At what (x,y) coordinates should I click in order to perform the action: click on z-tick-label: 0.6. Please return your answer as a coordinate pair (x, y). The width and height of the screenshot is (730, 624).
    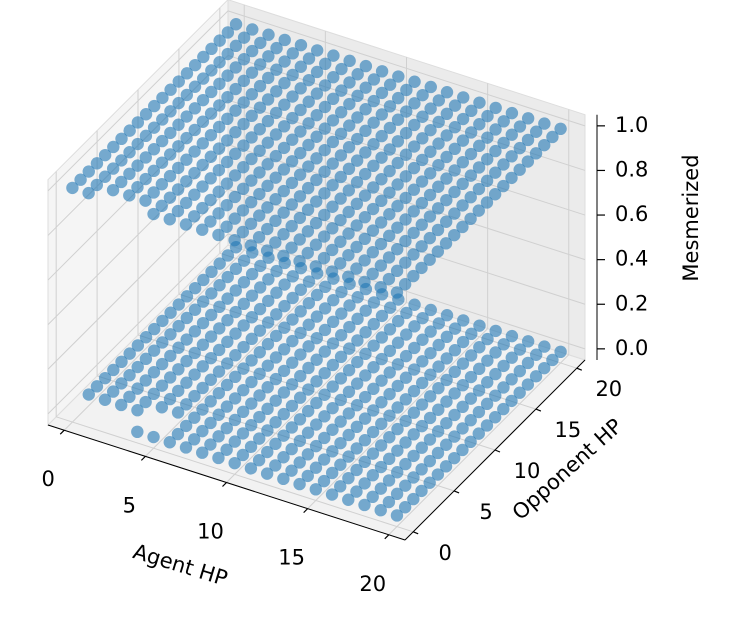
    Looking at the image, I should click on (631, 214).